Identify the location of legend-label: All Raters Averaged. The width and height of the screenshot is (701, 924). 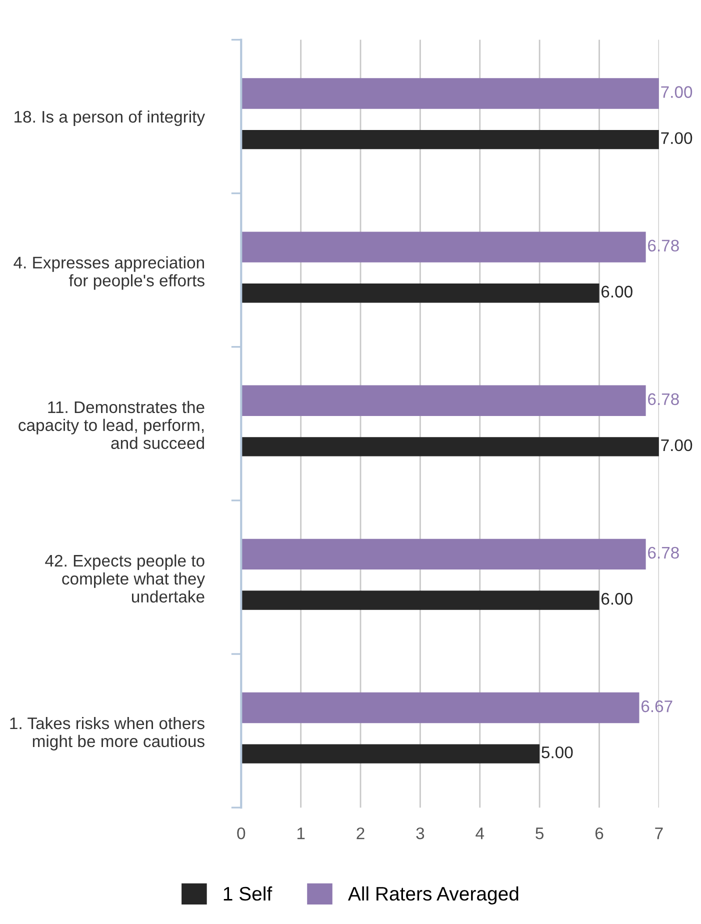
(433, 895).